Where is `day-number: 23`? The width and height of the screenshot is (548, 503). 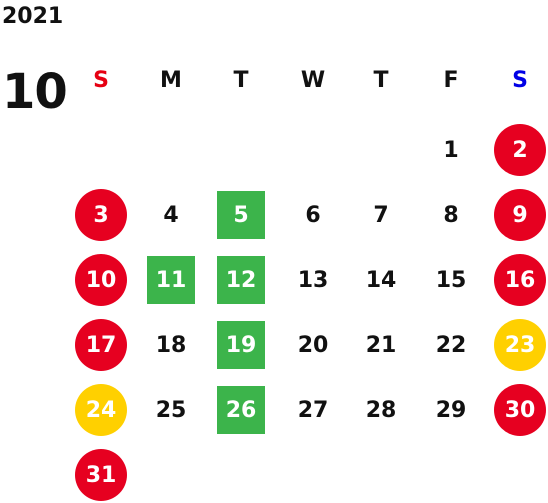
day-number: 23 is located at coordinates (520, 345).